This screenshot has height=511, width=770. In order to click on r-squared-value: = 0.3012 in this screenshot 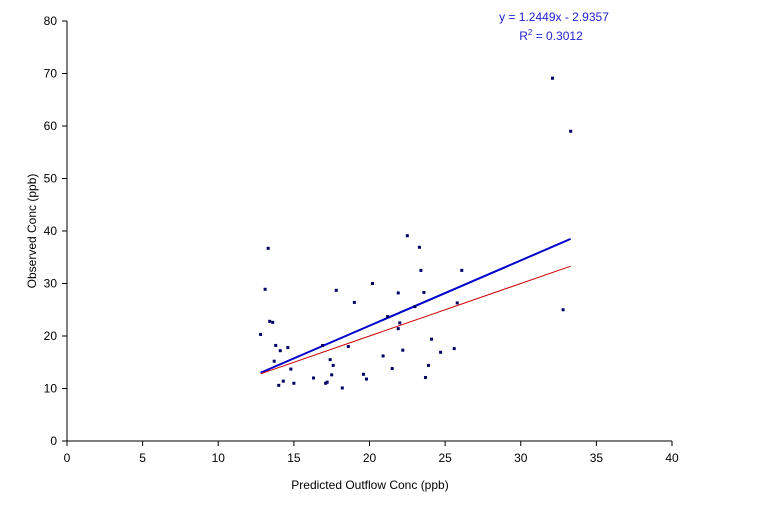, I will do `click(557, 36)`.